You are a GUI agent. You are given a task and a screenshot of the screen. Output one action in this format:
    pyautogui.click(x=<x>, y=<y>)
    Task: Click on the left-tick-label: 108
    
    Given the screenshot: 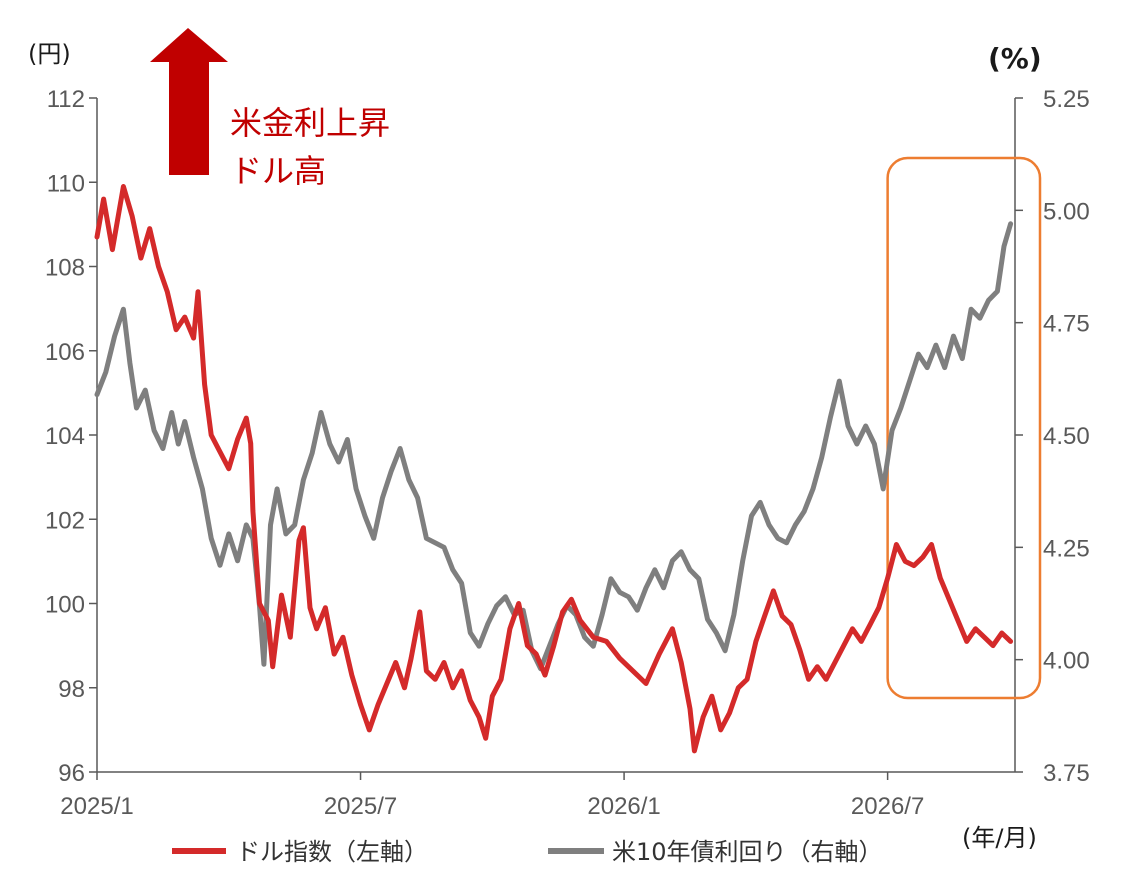 What is the action you would take?
    pyautogui.click(x=65, y=268)
    